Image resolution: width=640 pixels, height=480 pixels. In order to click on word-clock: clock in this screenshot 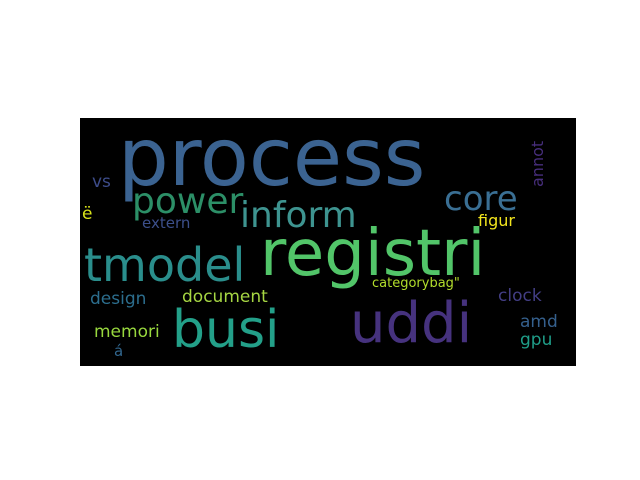, I will do `click(520, 296)`.